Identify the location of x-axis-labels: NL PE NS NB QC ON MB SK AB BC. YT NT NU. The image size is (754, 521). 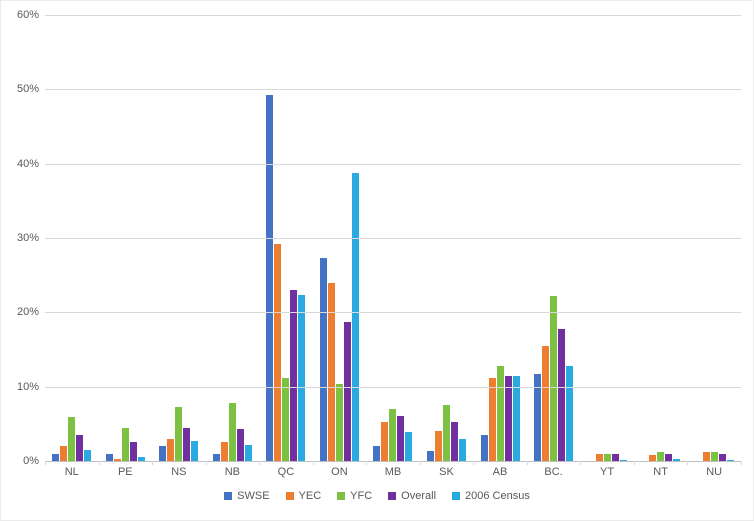
(393, 472).